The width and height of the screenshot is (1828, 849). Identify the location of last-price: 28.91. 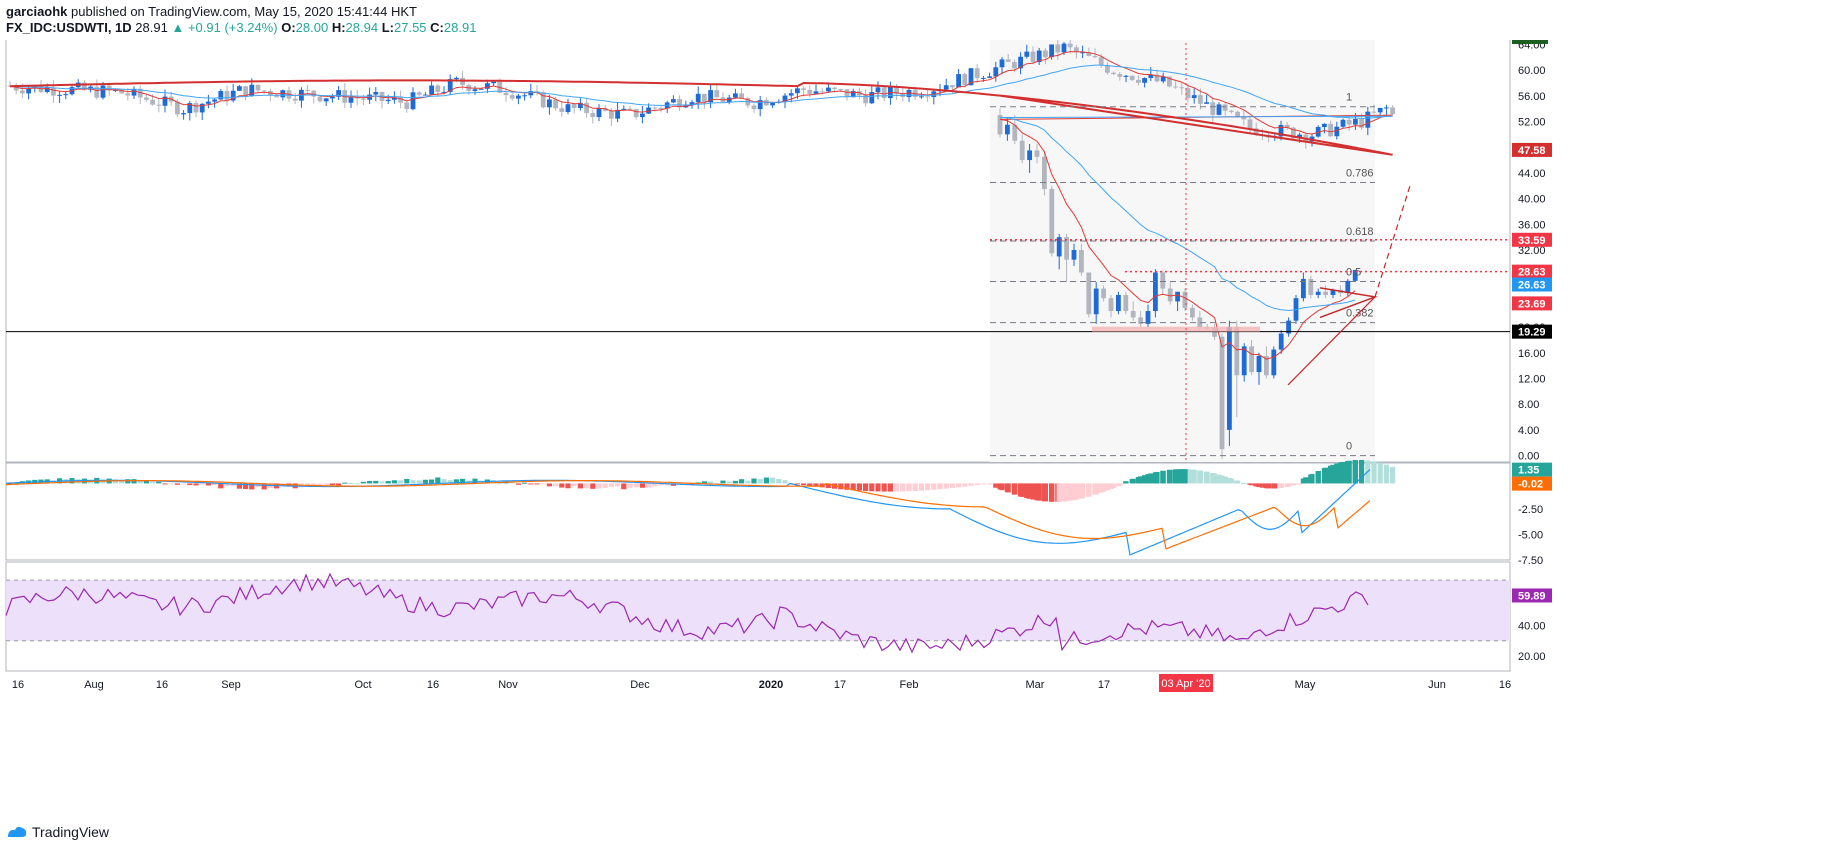
(151, 27).